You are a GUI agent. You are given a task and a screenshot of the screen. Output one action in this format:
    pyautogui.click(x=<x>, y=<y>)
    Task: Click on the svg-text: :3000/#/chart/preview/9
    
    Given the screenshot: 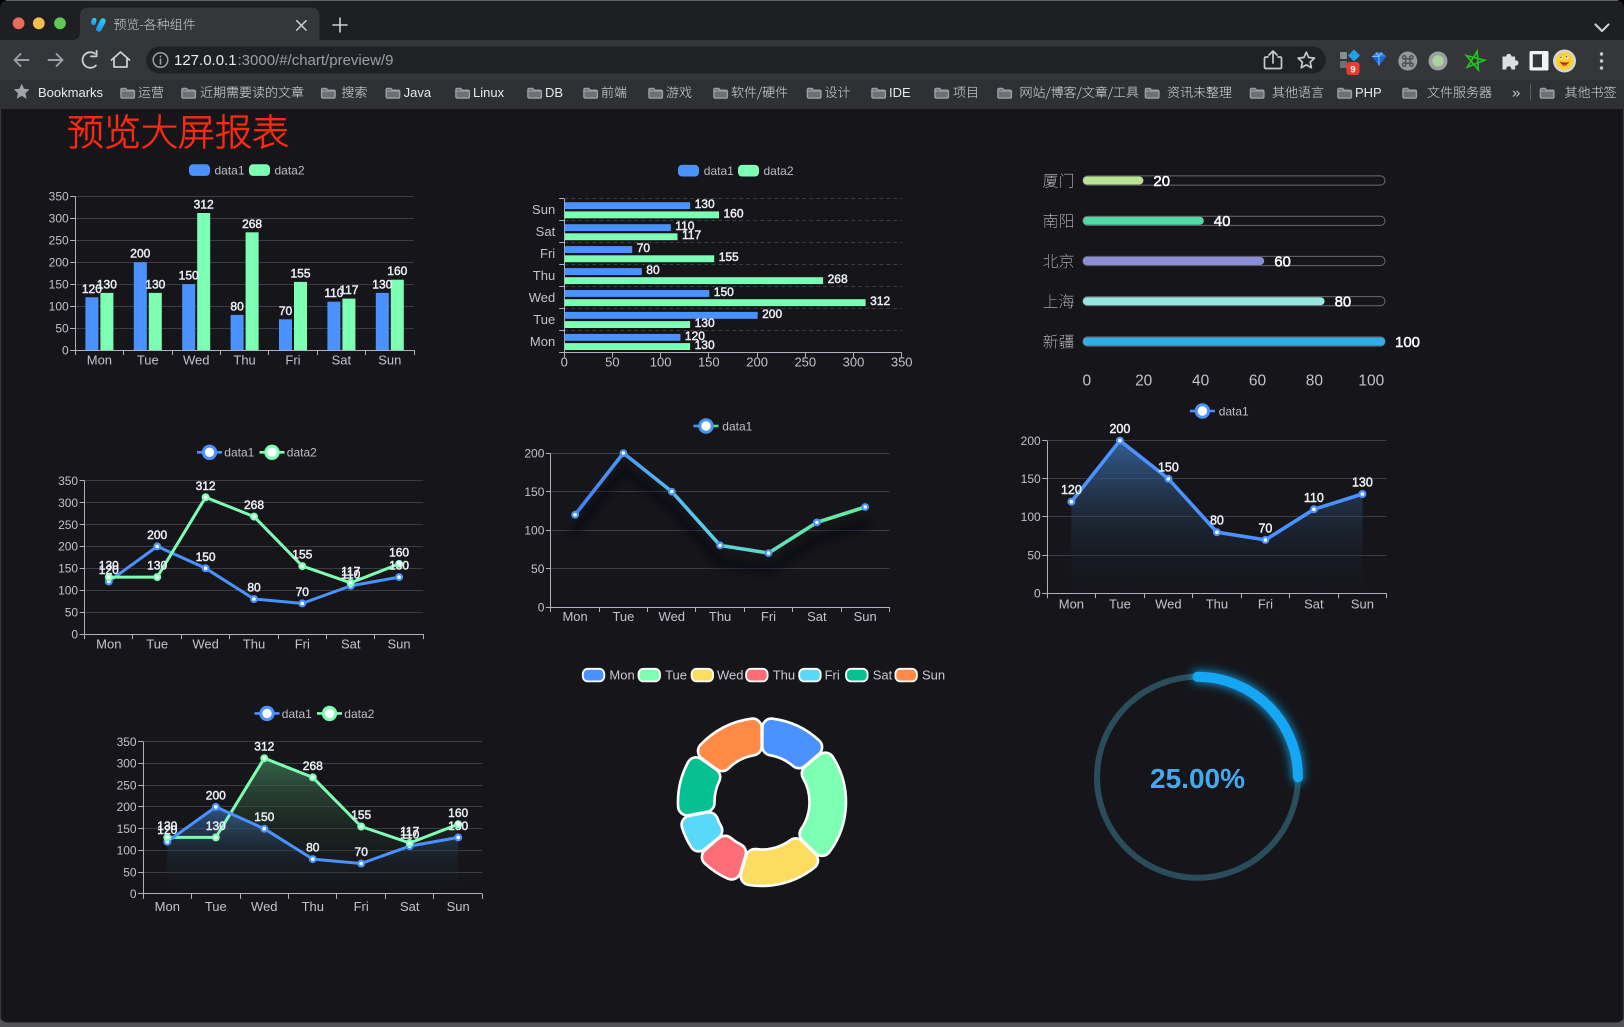 What is the action you would take?
    pyautogui.click(x=316, y=60)
    